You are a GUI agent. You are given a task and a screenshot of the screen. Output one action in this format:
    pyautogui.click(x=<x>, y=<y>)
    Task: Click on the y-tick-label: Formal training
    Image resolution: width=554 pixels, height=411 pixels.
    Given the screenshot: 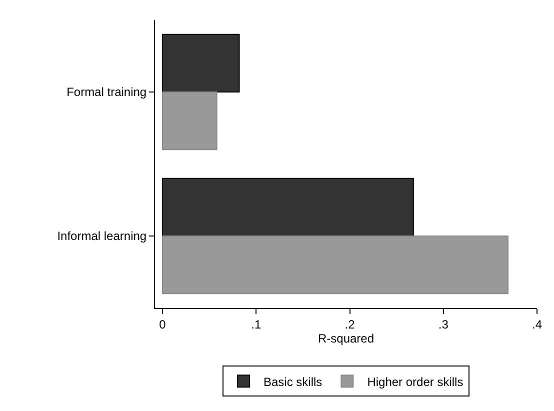 What is the action you would take?
    pyautogui.click(x=106, y=92)
    